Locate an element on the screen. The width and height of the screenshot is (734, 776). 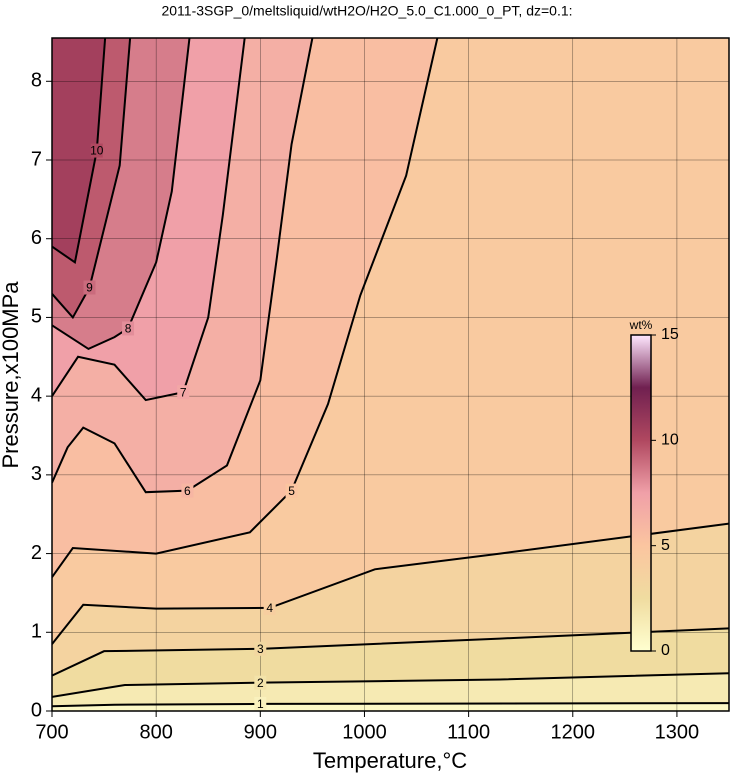
contour-label: 9 is located at coordinates (89, 288).